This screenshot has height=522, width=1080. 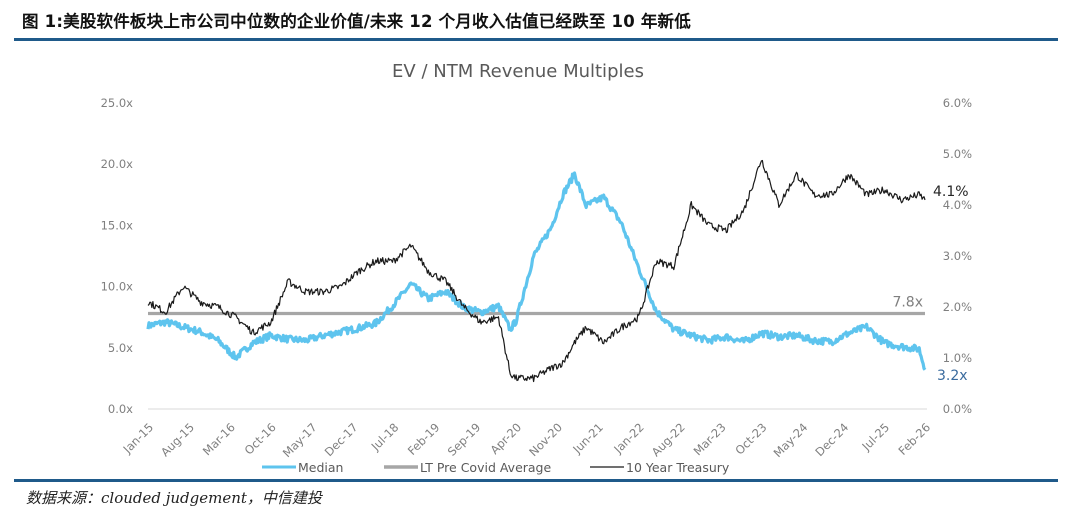 What do you see at coordinates (341, 439) in the screenshot?
I see `x-tick-label: Dec-17` at bounding box center [341, 439].